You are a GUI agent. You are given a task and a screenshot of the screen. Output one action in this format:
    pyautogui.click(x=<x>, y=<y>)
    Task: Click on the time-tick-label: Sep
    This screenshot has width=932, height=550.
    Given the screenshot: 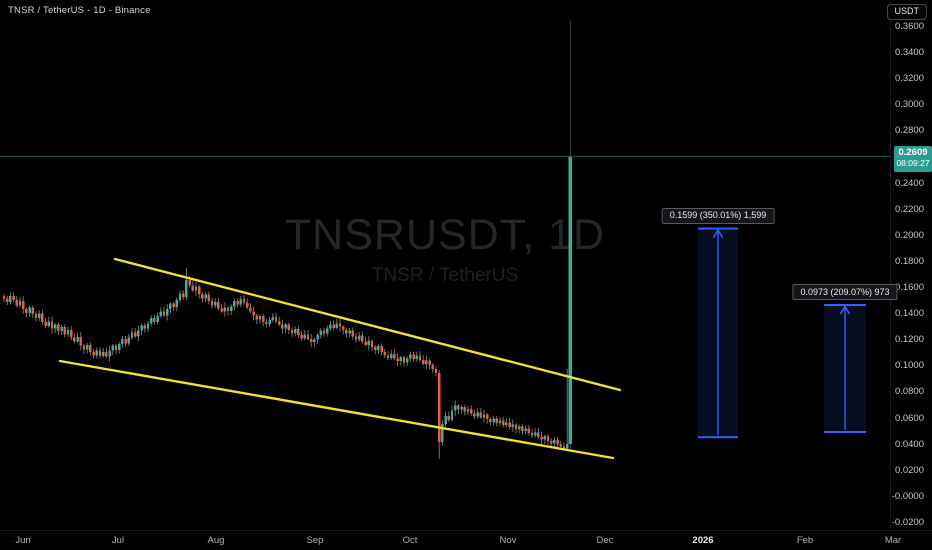 What is the action you would take?
    pyautogui.click(x=315, y=540)
    